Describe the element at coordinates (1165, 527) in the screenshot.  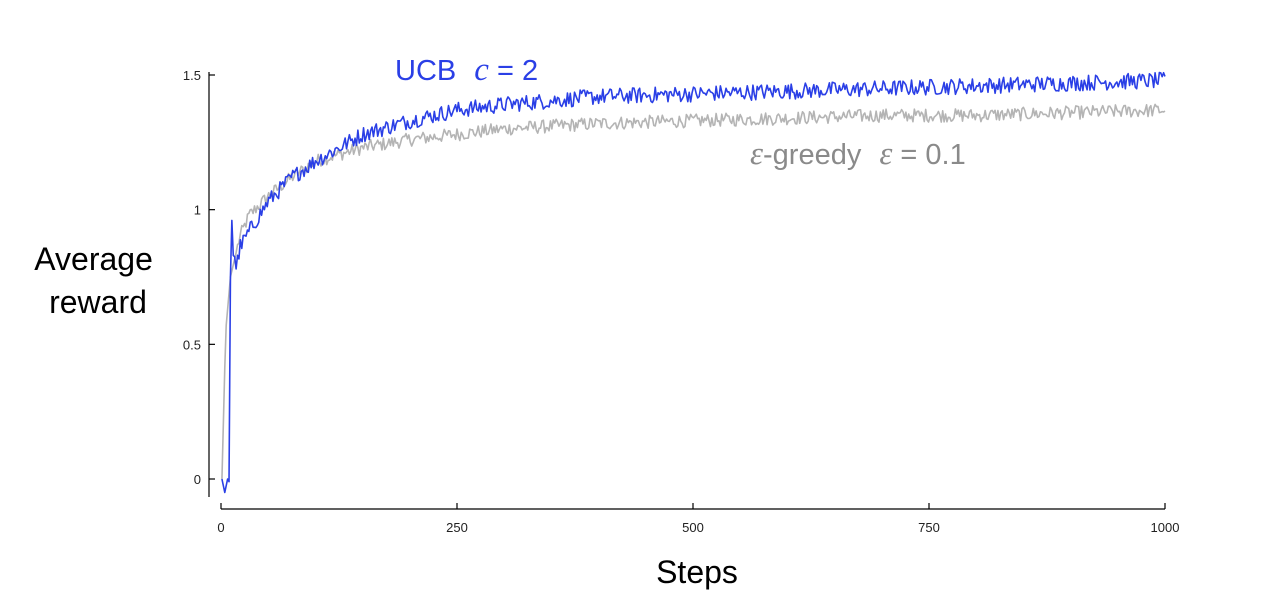
I see `x-tick-label: 1000` at that location.